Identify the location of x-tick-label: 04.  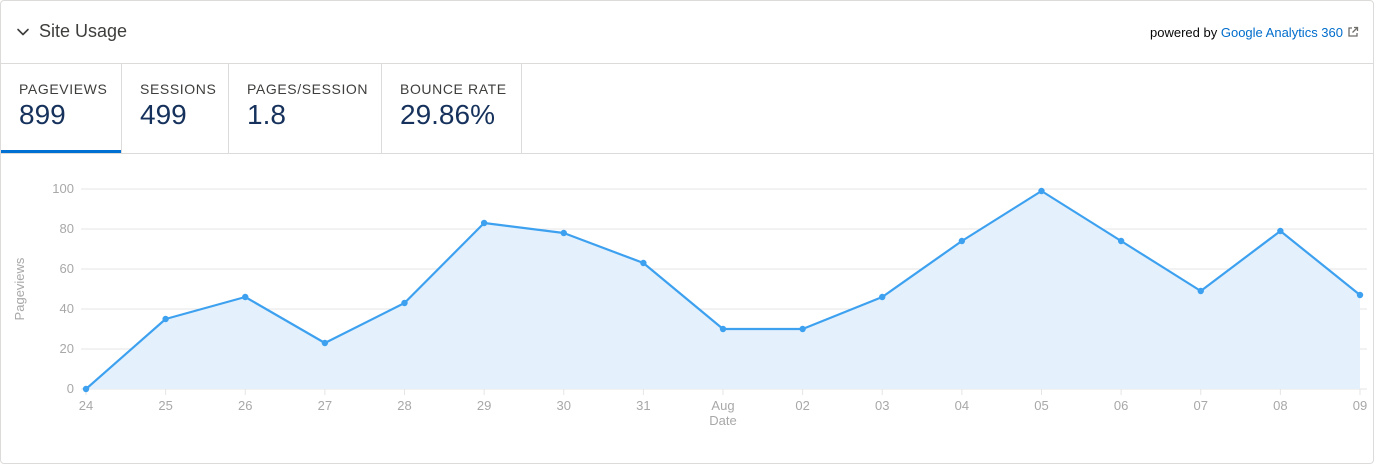
(962, 405).